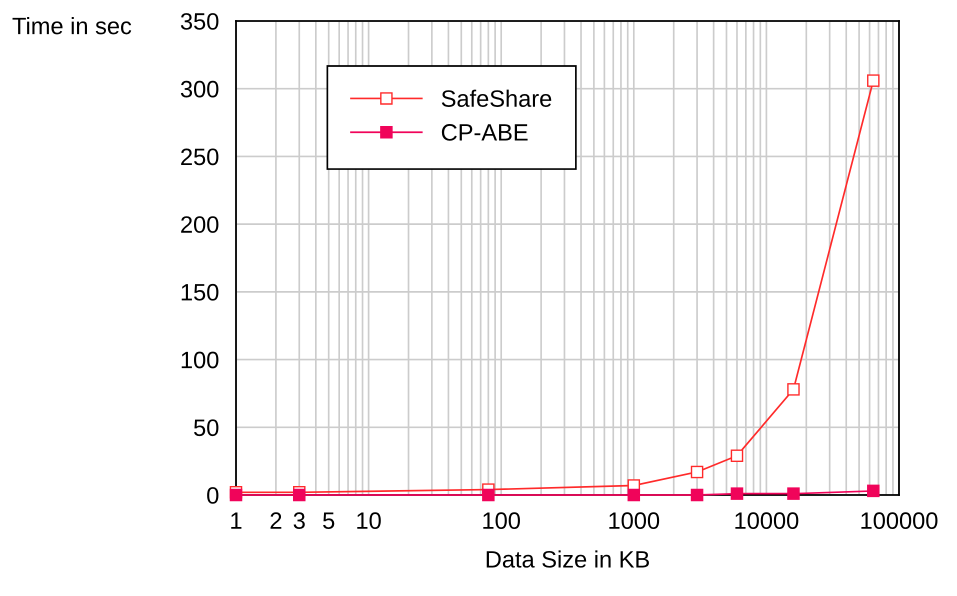 This screenshot has width=957, height=596. Describe the element at coordinates (567, 559) in the screenshot. I see `x-axis-title: Data Size in KB` at that location.